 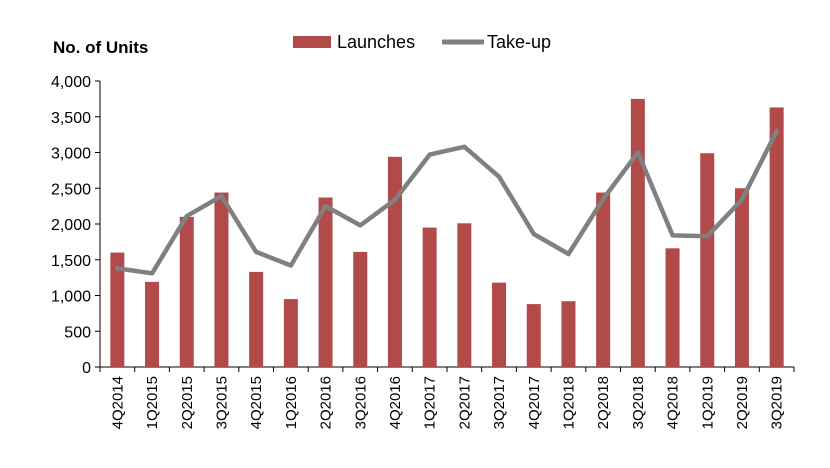 What do you see at coordinates (499, 402) in the screenshot?
I see `x-tick-label: 3Q2017` at bounding box center [499, 402].